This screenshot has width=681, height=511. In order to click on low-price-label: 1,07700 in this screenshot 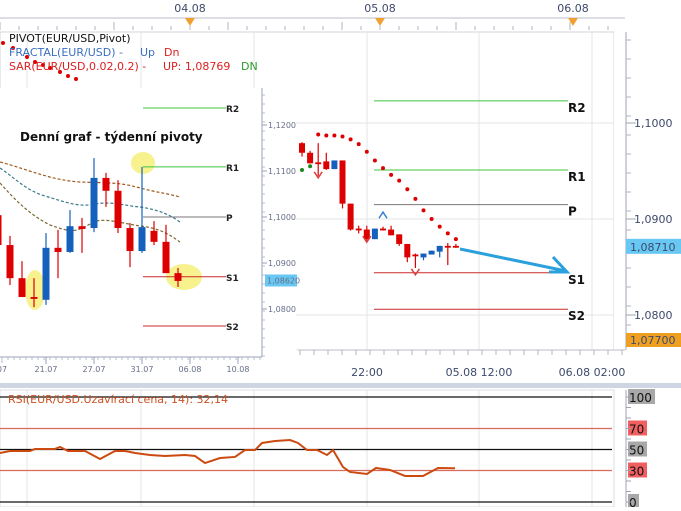, I will do `click(653, 340)`.